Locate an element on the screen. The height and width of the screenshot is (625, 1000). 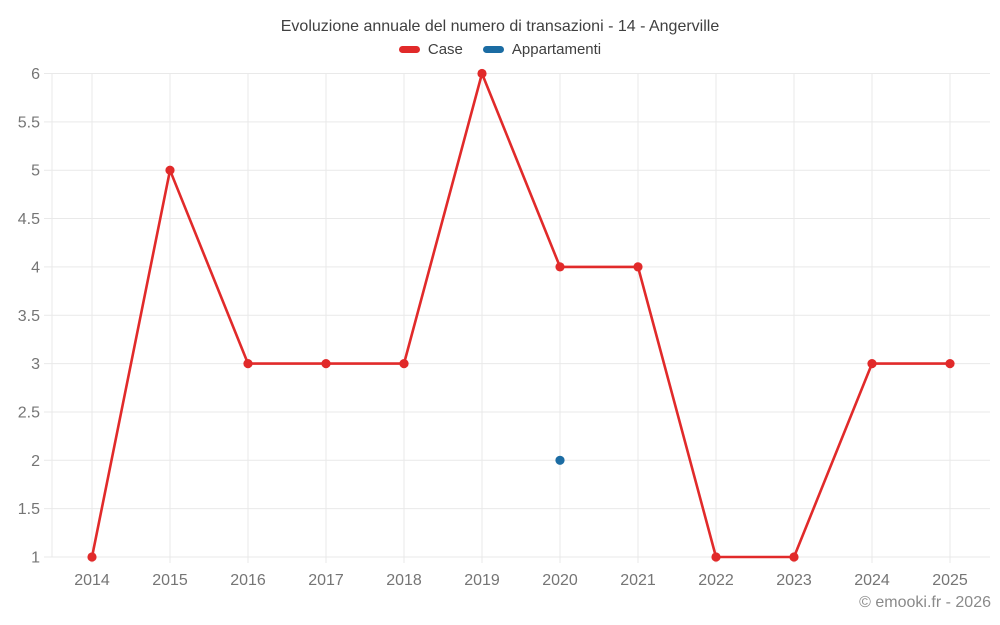
y-tick-label: 3.5 is located at coordinates (29, 316).